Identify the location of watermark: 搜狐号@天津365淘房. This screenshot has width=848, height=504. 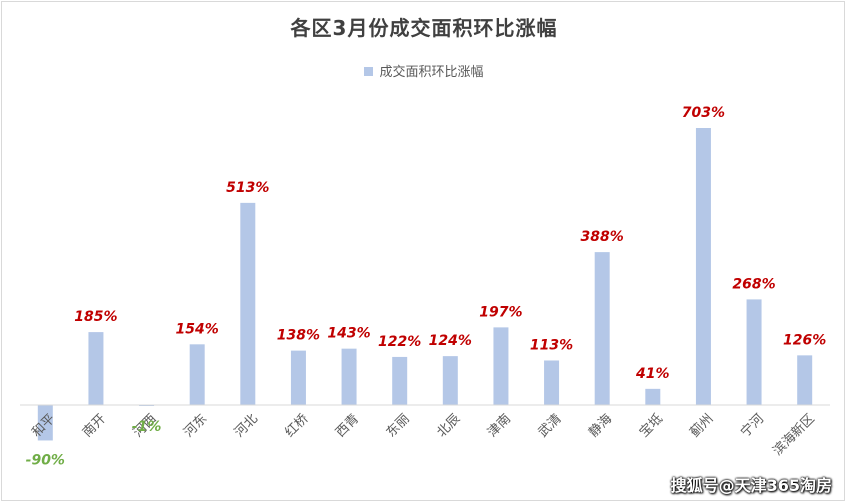
(751, 485).